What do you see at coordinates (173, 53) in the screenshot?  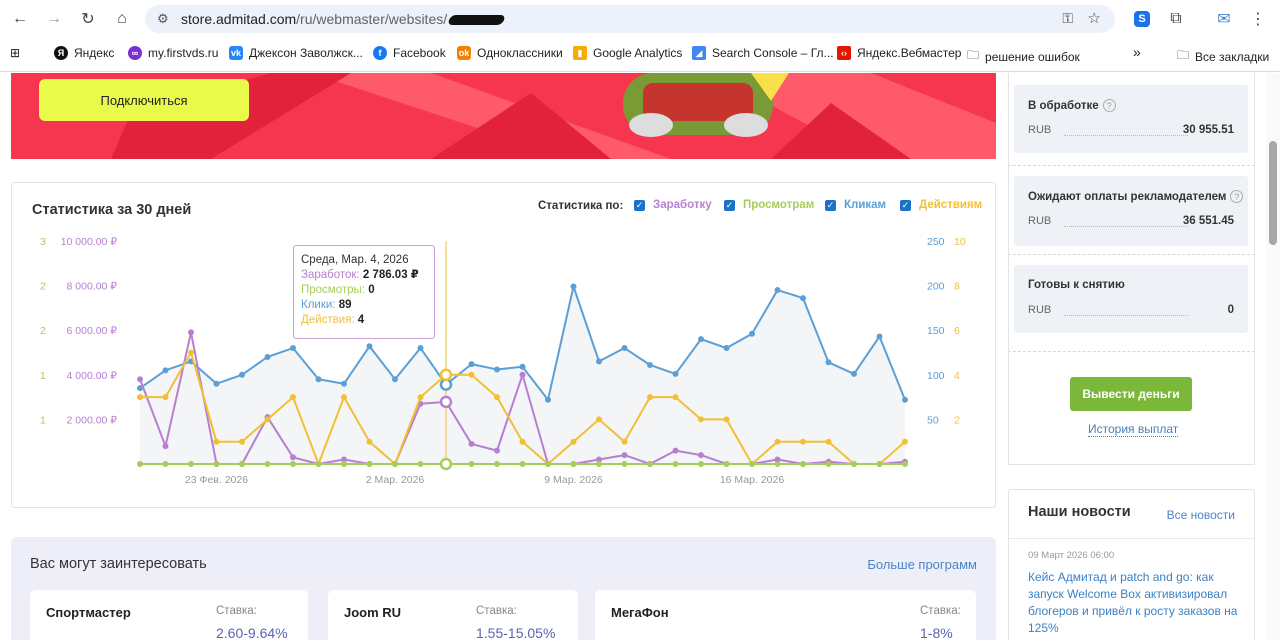 I see `bookmark-firstvds: ∞ my.firstvds.ru` at bounding box center [173, 53].